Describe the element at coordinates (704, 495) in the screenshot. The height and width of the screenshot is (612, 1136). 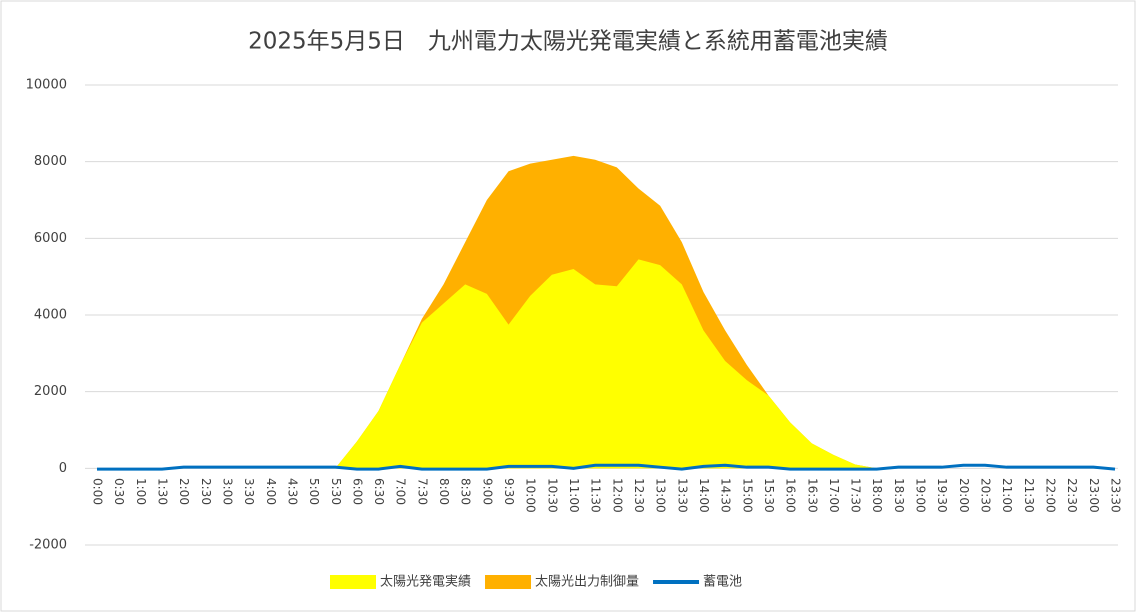
I see `x-tick-label: 14:00` at that location.